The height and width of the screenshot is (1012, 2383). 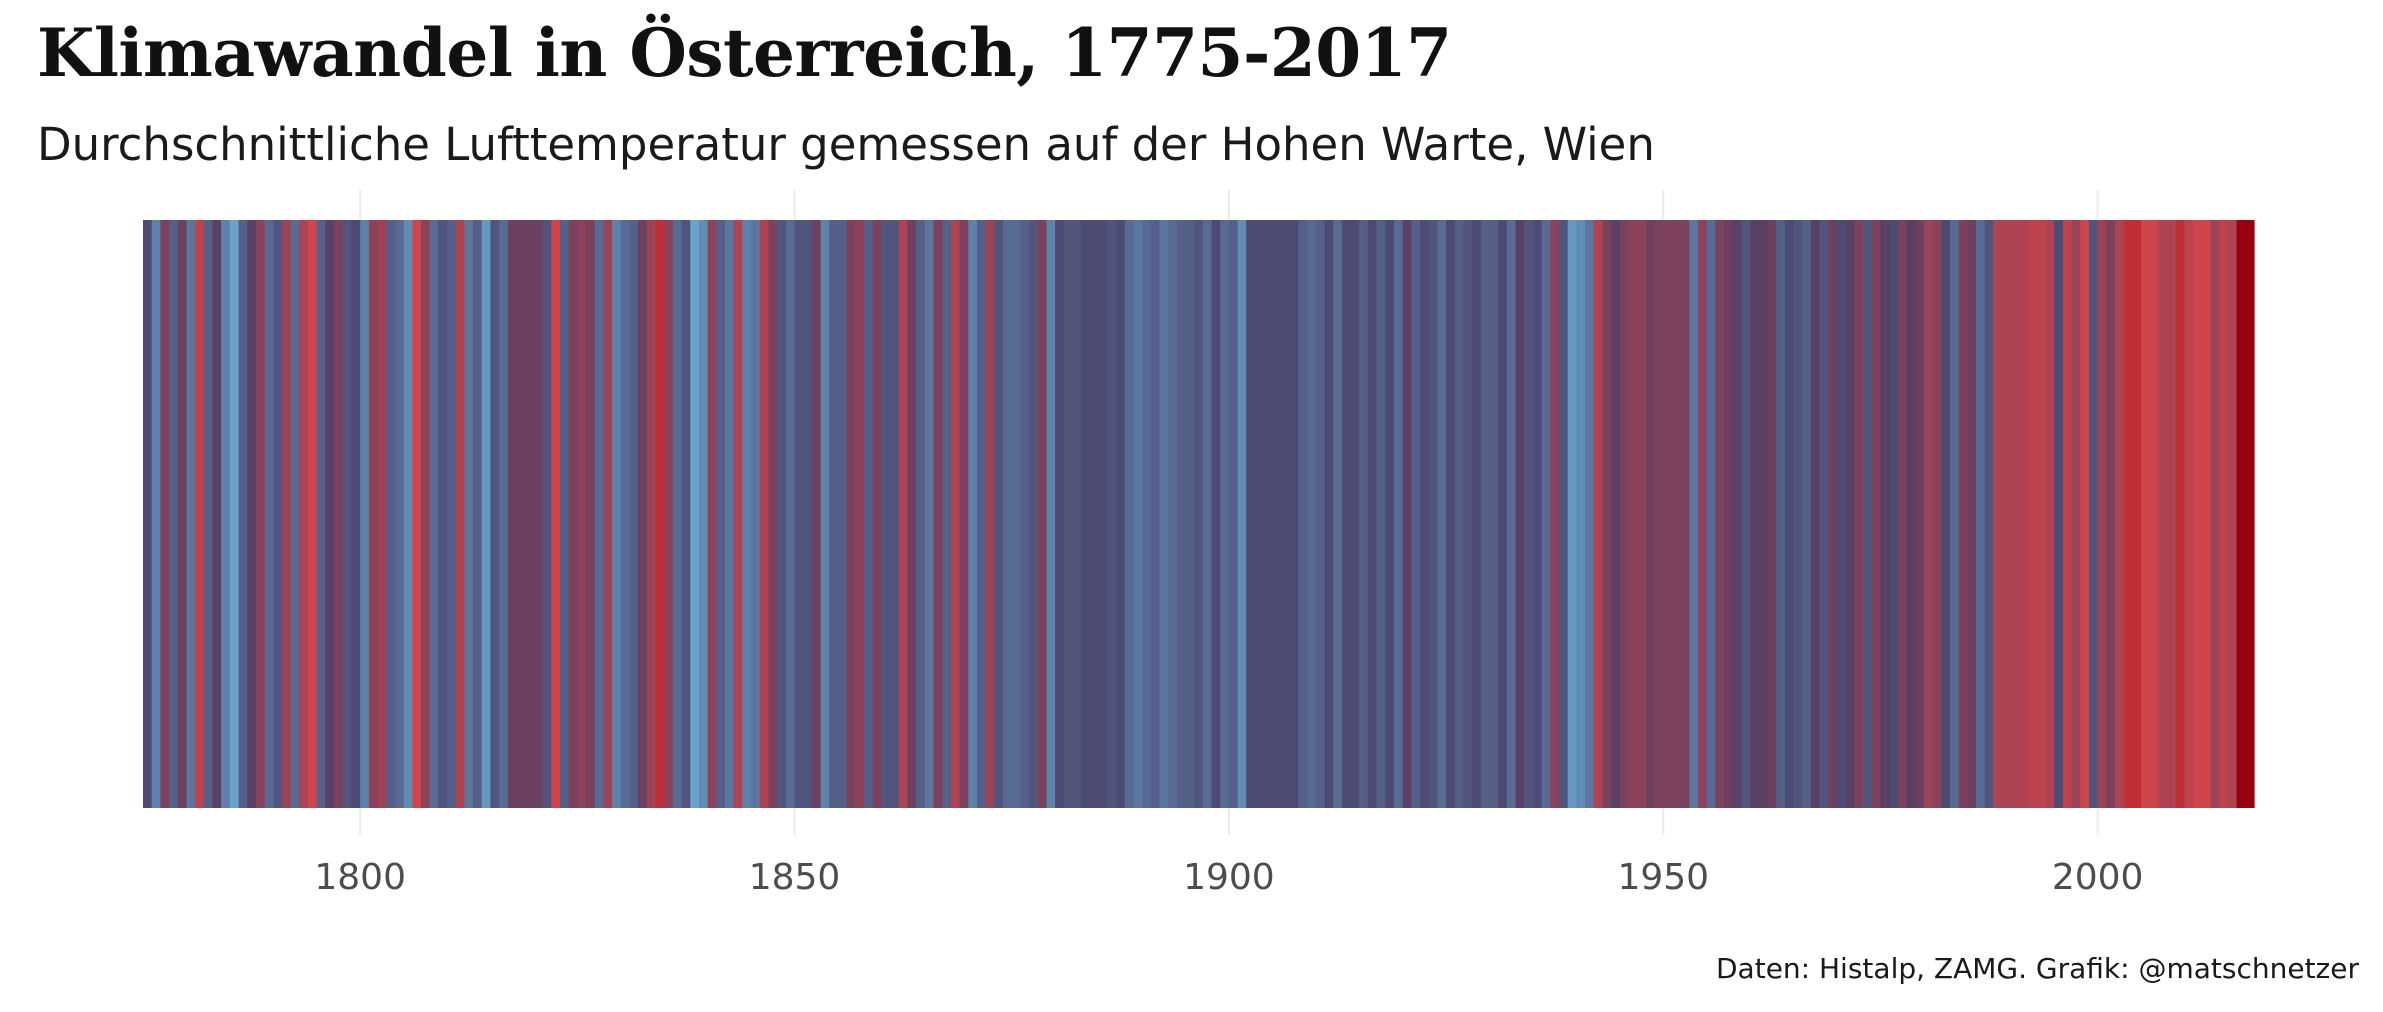 I want to click on stripe-1990, so click(x=2015, y=514).